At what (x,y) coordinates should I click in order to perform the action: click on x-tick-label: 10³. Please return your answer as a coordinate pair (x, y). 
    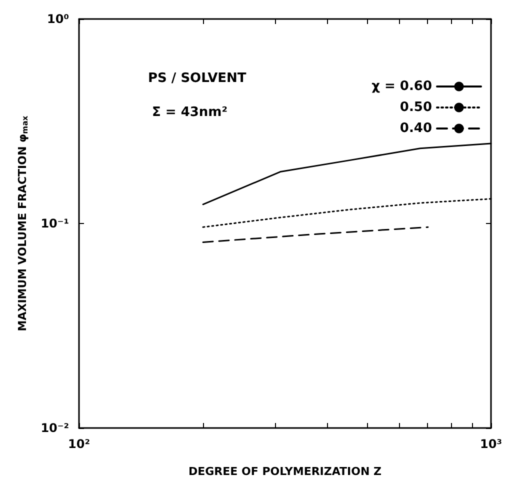
    Looking at the image, I should click on (491, 444).